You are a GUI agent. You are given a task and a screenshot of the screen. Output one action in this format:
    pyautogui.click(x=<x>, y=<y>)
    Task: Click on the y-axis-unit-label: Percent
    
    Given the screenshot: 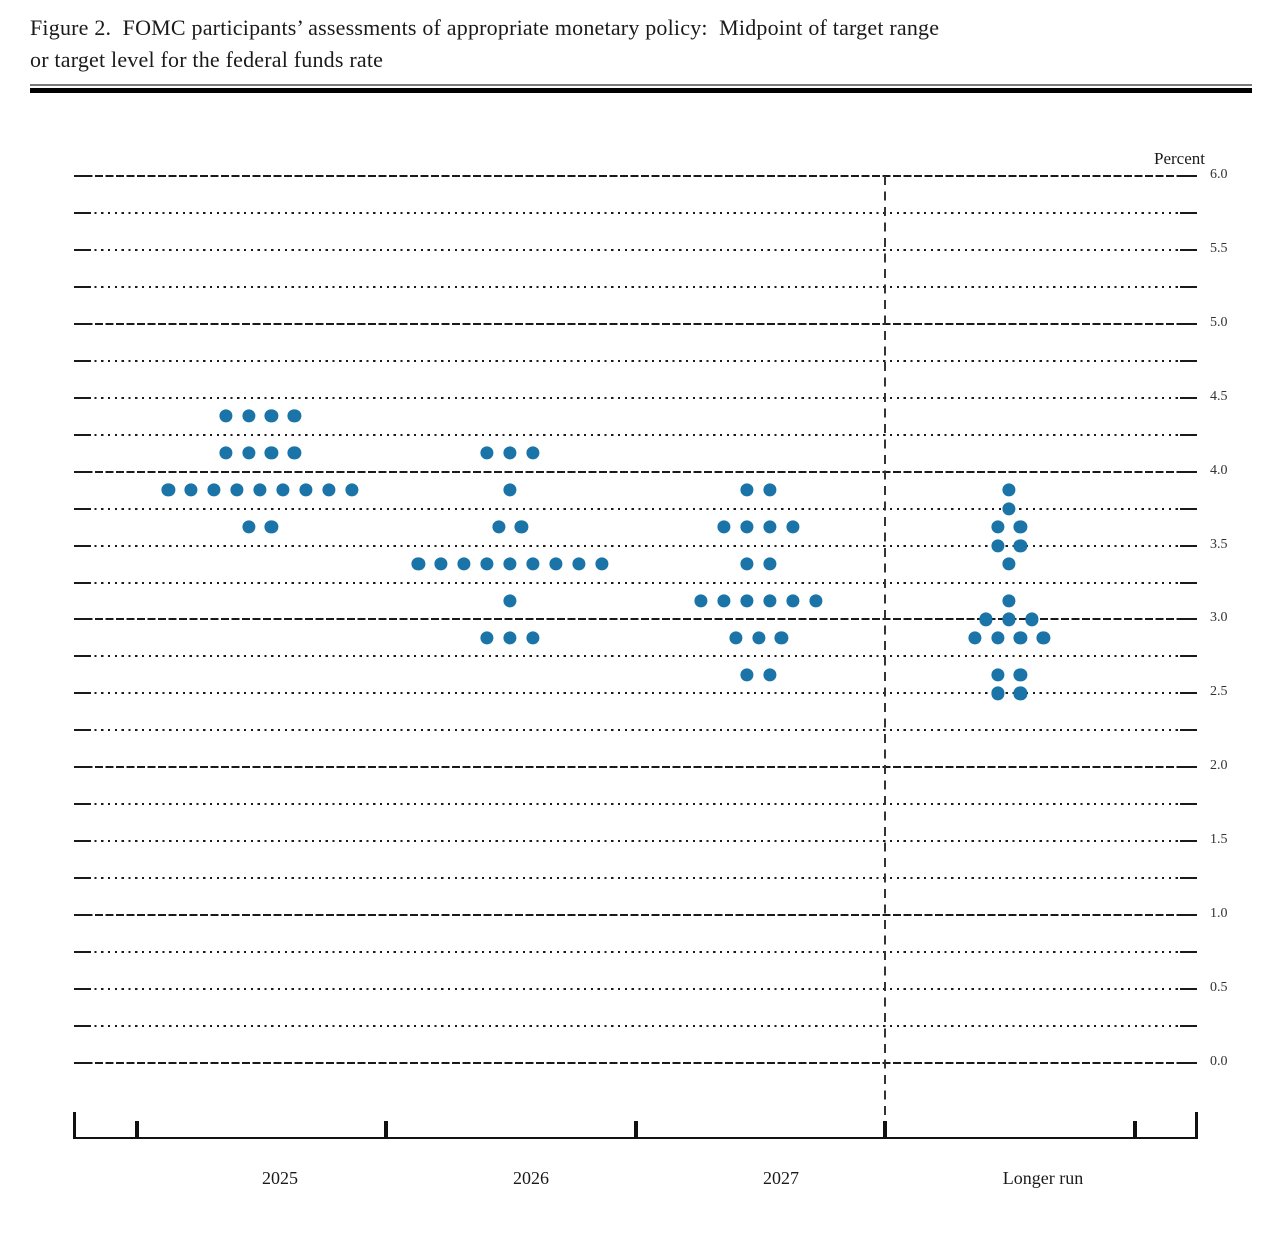 What is the action you would take?
    pyautogui.click(x=1179, y=158)
    